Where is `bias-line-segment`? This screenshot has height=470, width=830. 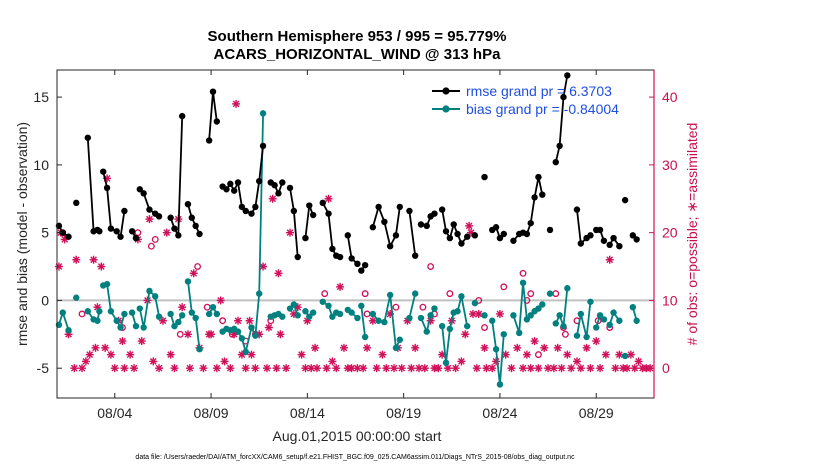 bias-line-segment is located at coordinates (412, 306).